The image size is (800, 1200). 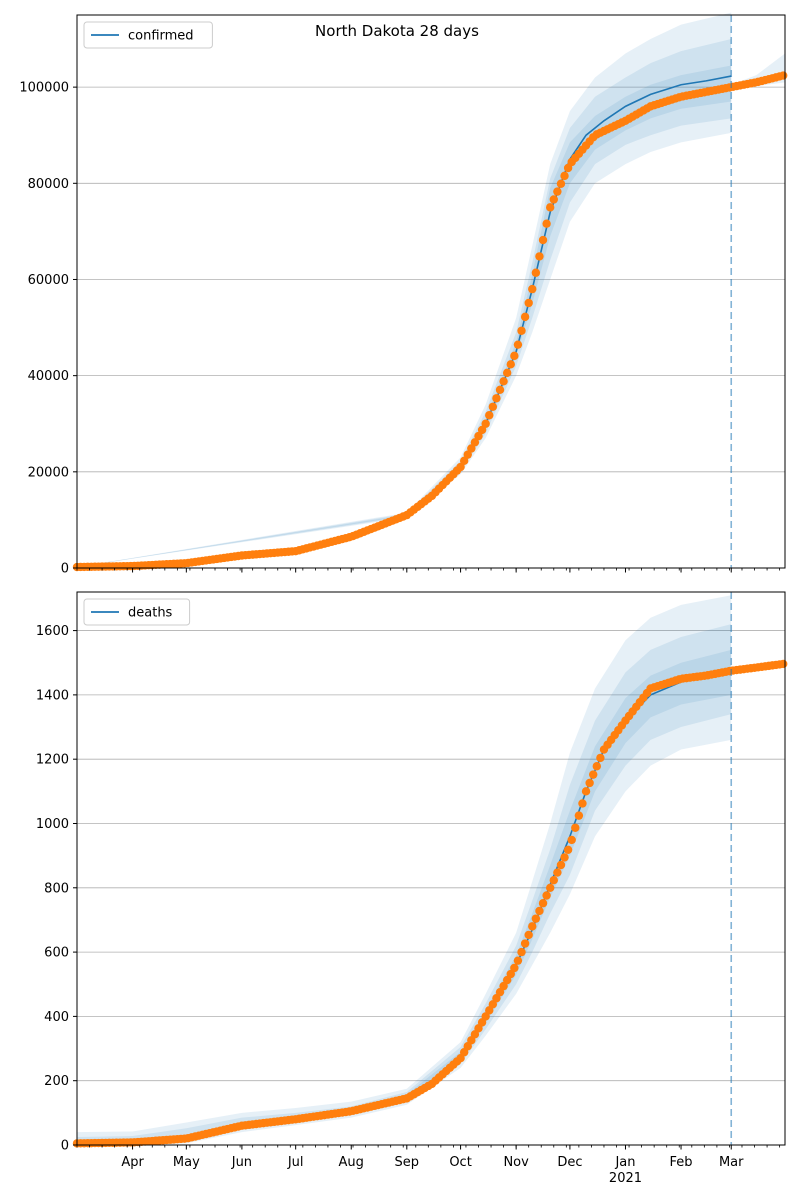 I want to click on y-tick-label: 60000, so click(x=48, y=280).